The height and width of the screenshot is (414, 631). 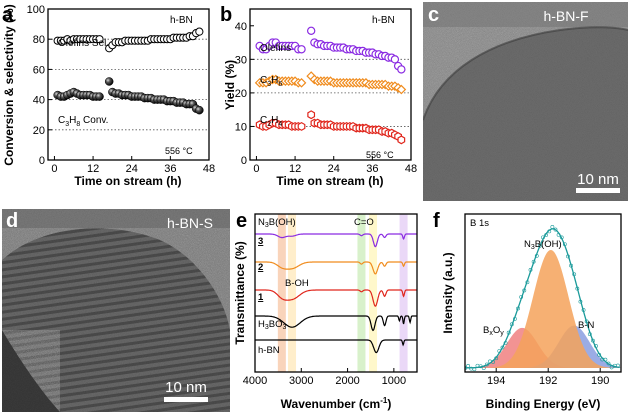 What do you see at coordinates (260, 267) in the screenshot?
I see `panel-e-trace-2-label: 2` at bounding box center [260, 267].